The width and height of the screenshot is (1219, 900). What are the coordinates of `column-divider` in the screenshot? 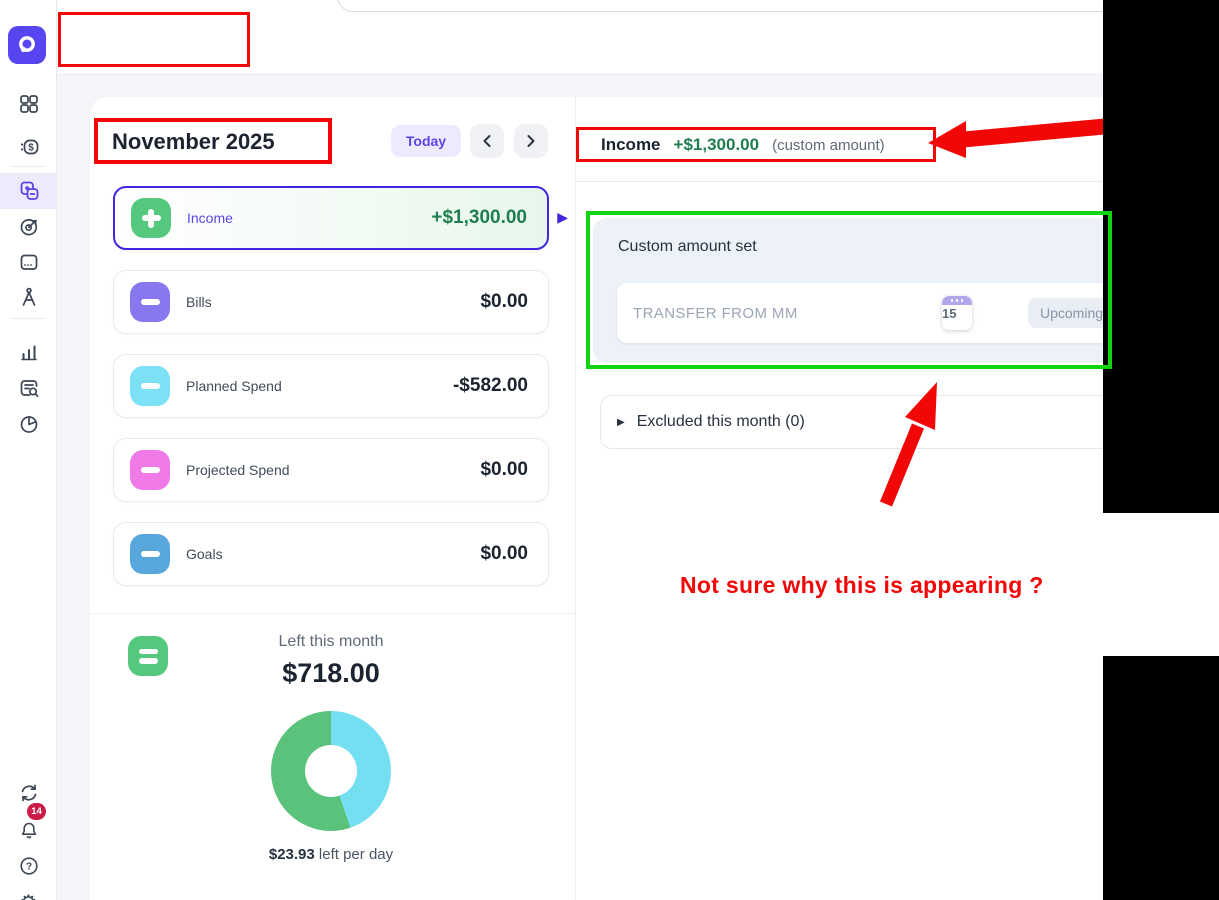 It's located at (575, 498).